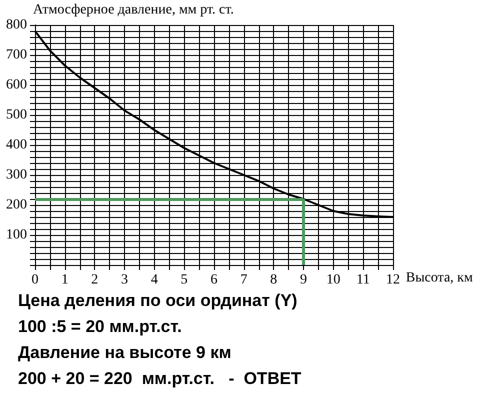 The width and height of the screenshot is (502, 405). Describe the element at coordinates (16, 115) in the screenshot. I see `y-tick-label: 500` at that location.